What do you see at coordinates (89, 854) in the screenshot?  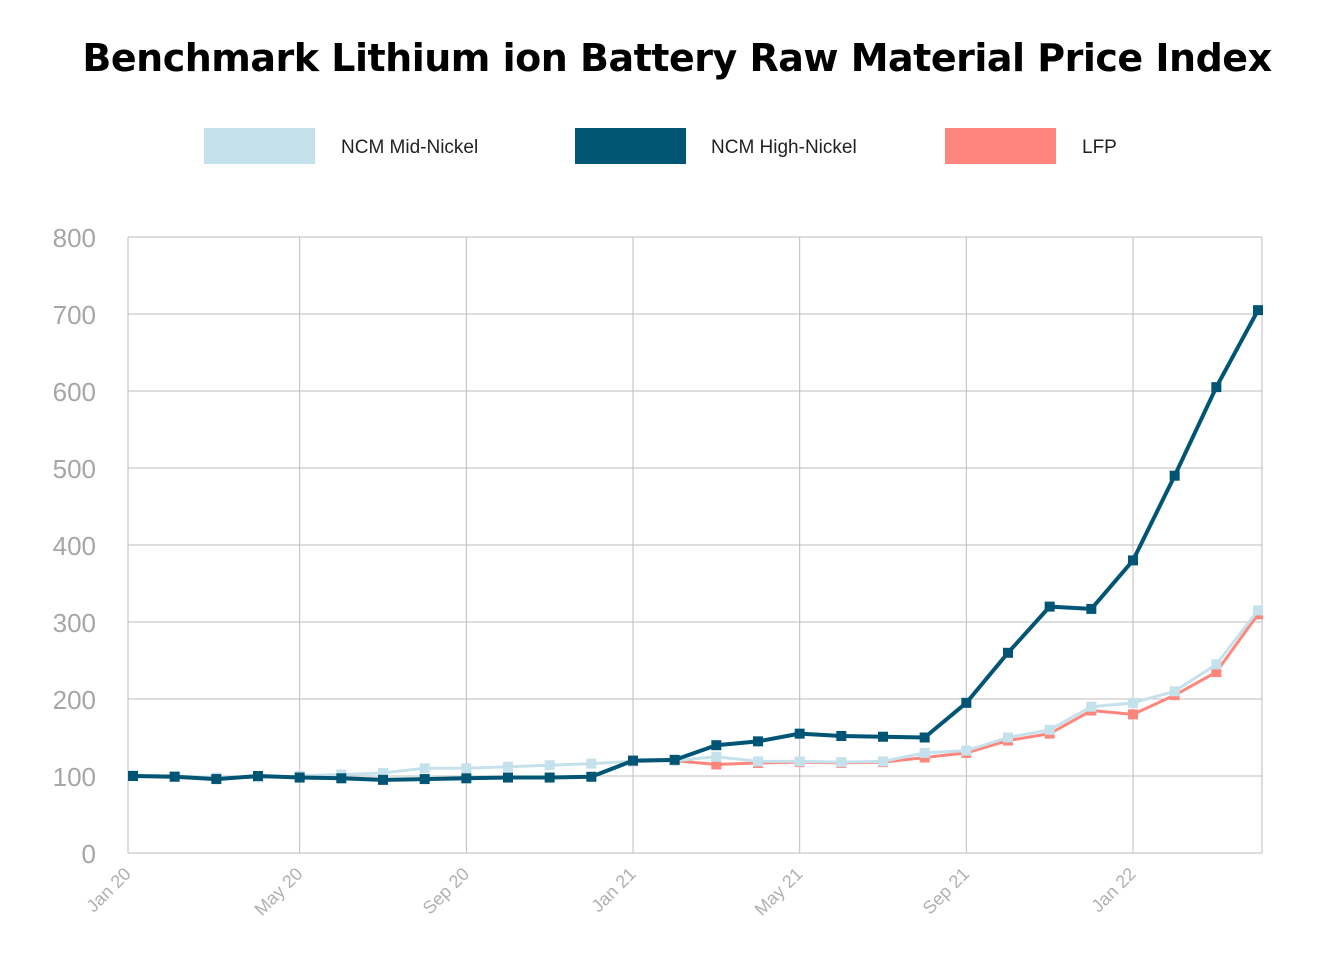 I see `y-tick-label: 0` at bounding box center [89, 854].